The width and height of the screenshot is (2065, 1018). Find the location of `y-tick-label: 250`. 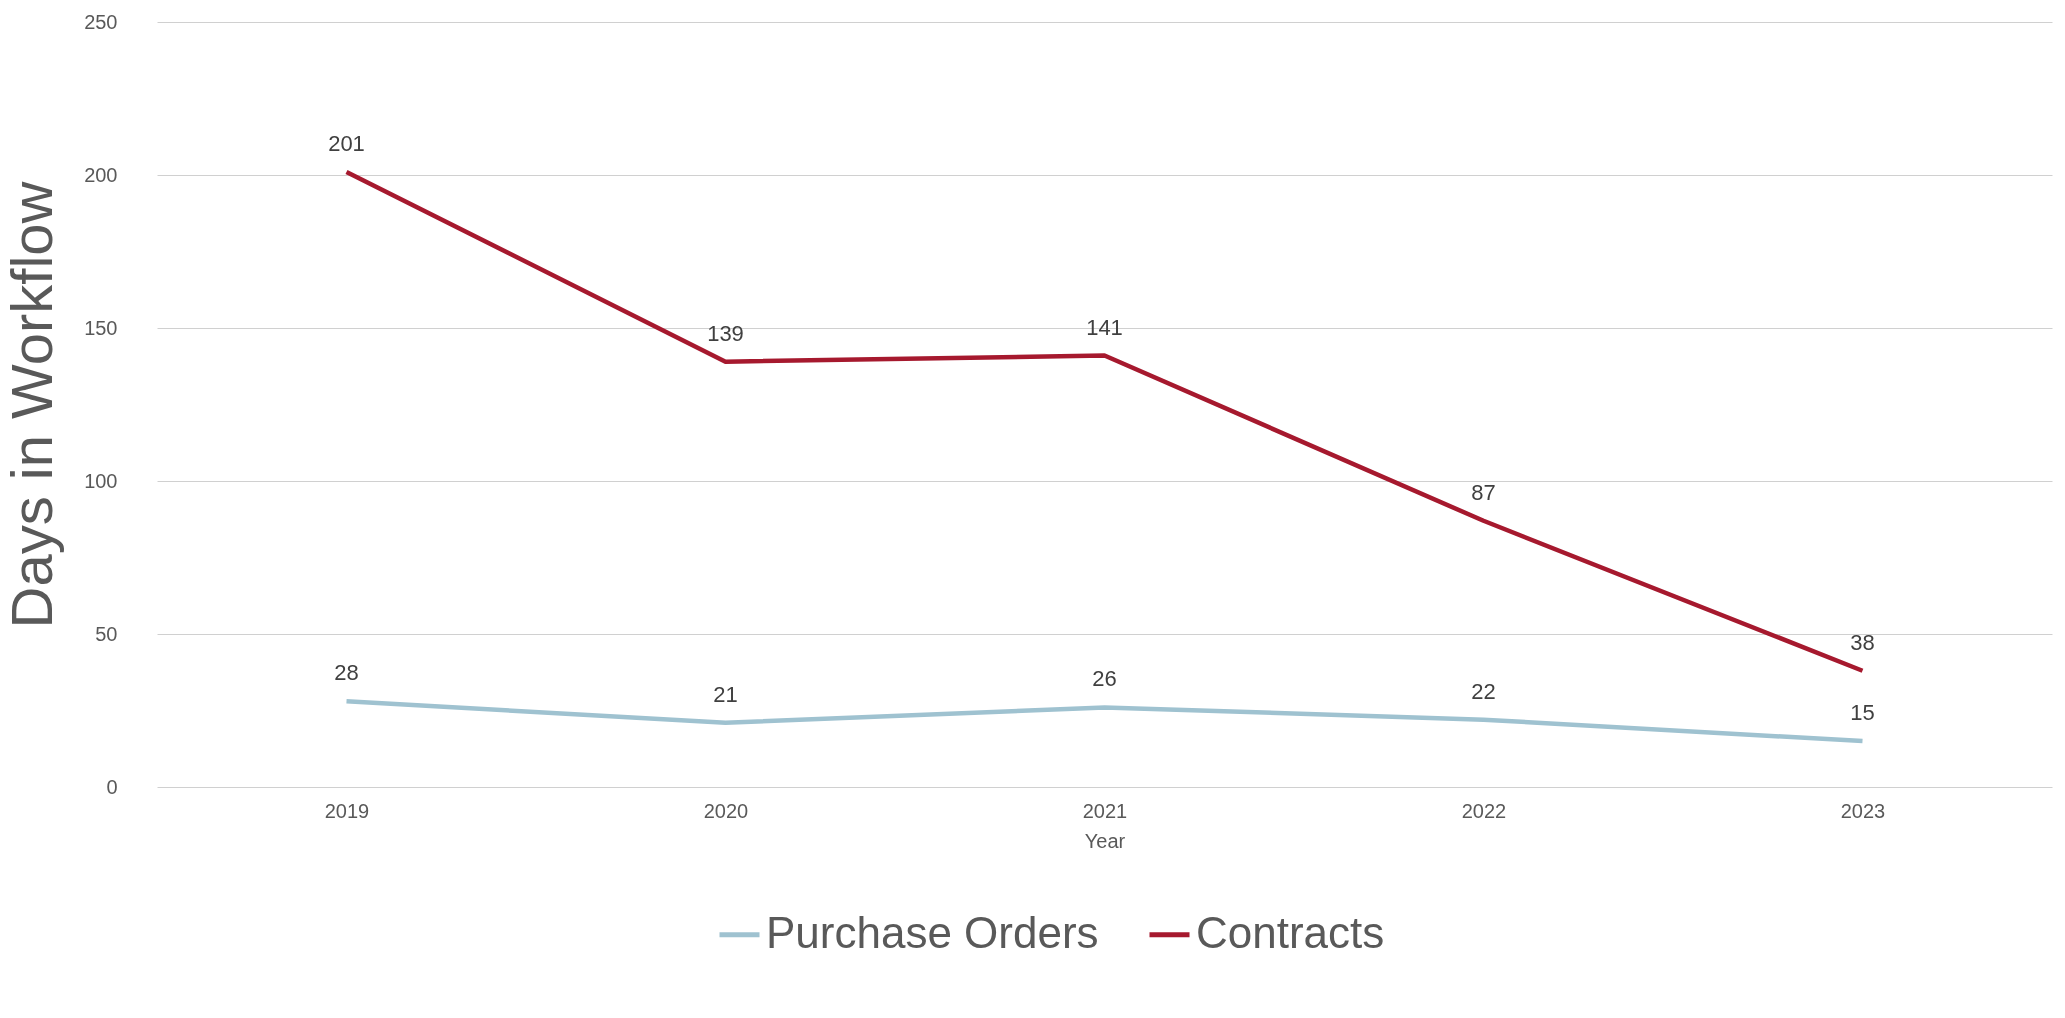

y-tick-label: 250 is located at coordinates (101, 21).